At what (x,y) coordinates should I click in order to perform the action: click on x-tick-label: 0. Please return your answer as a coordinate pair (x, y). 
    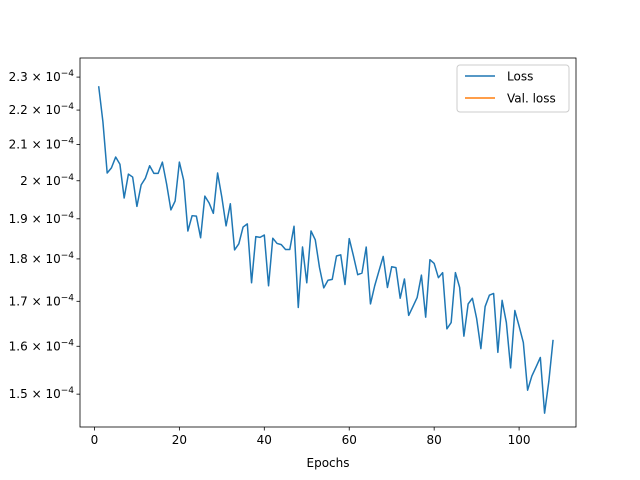
    Looking at the image, I should click on (95, 440).